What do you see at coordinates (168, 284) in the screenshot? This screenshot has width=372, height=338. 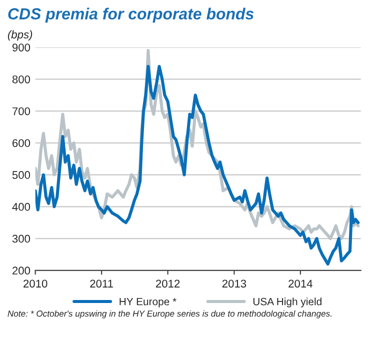 I see `x-tick-label: 2012` at bounding box center [168, 284].